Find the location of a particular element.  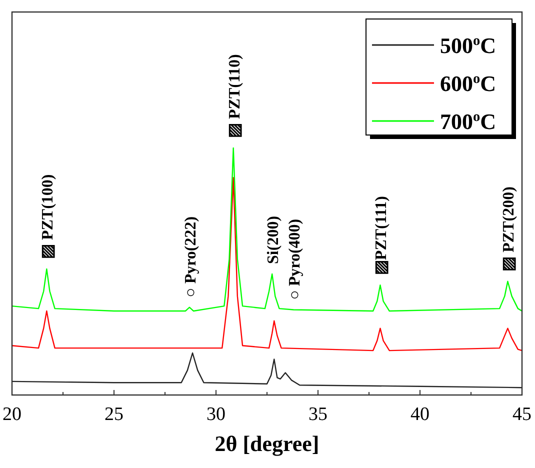

x-tick-label: 20 is located at coordinates (12, 414).